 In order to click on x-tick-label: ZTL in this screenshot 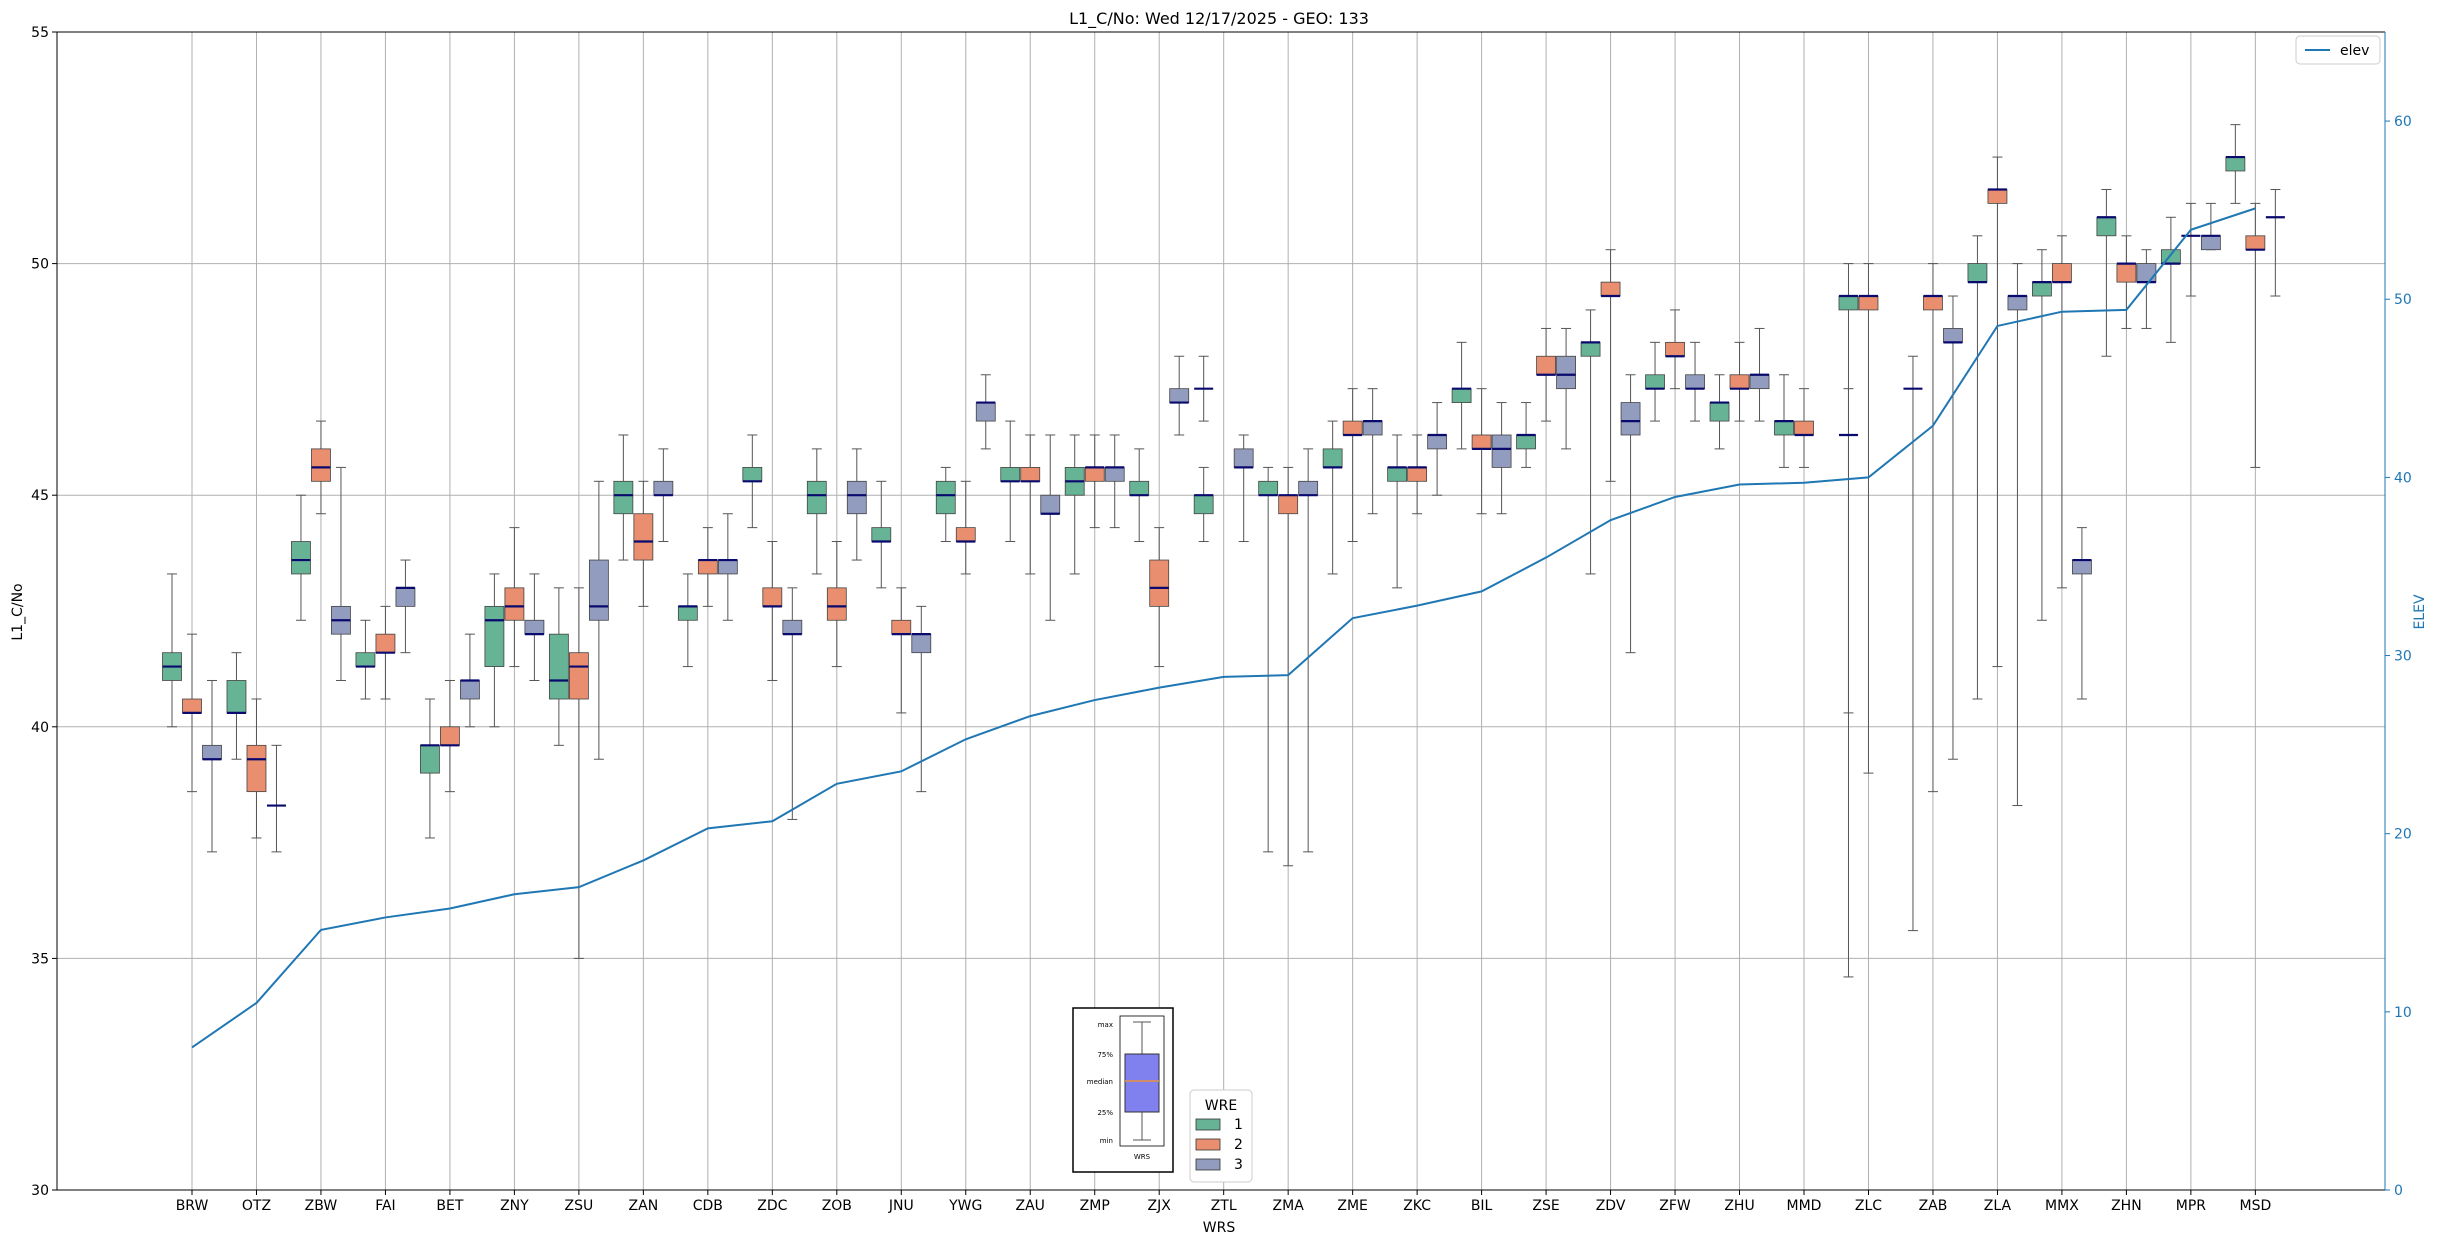, I will do `click(1224, 1206)`.